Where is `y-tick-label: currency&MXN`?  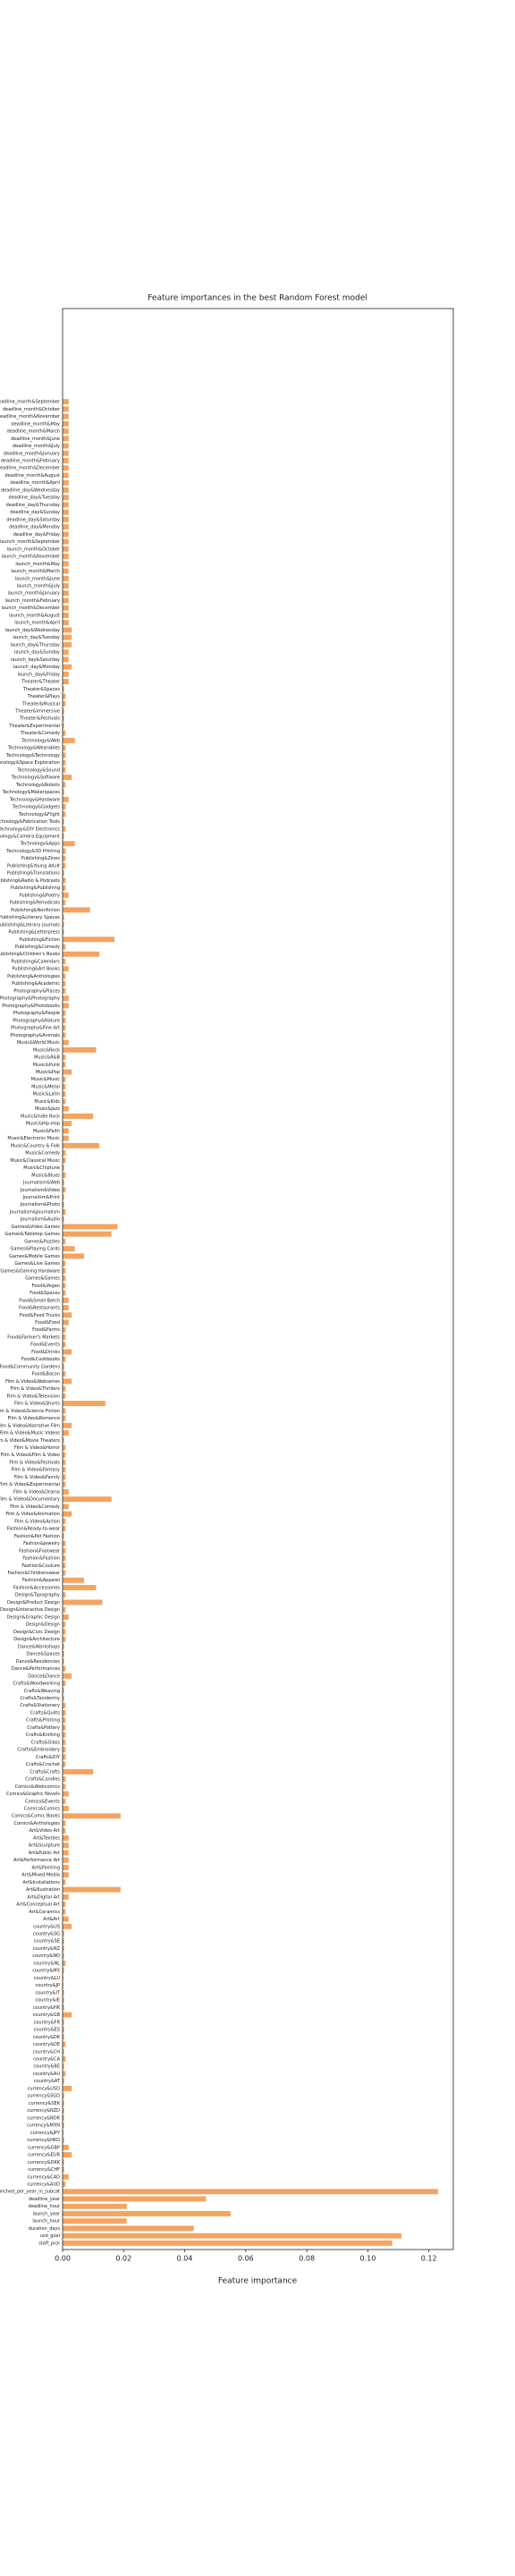 y-tick-label: currency&MXN is located at coordinates (43, 2126).